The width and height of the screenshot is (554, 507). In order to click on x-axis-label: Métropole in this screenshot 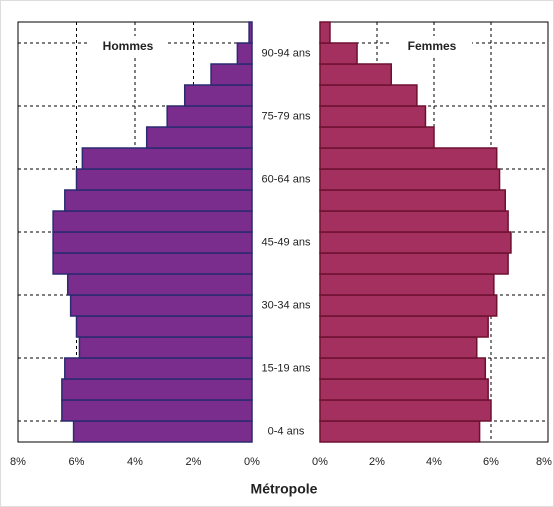, I will do `click(284, 489)`.